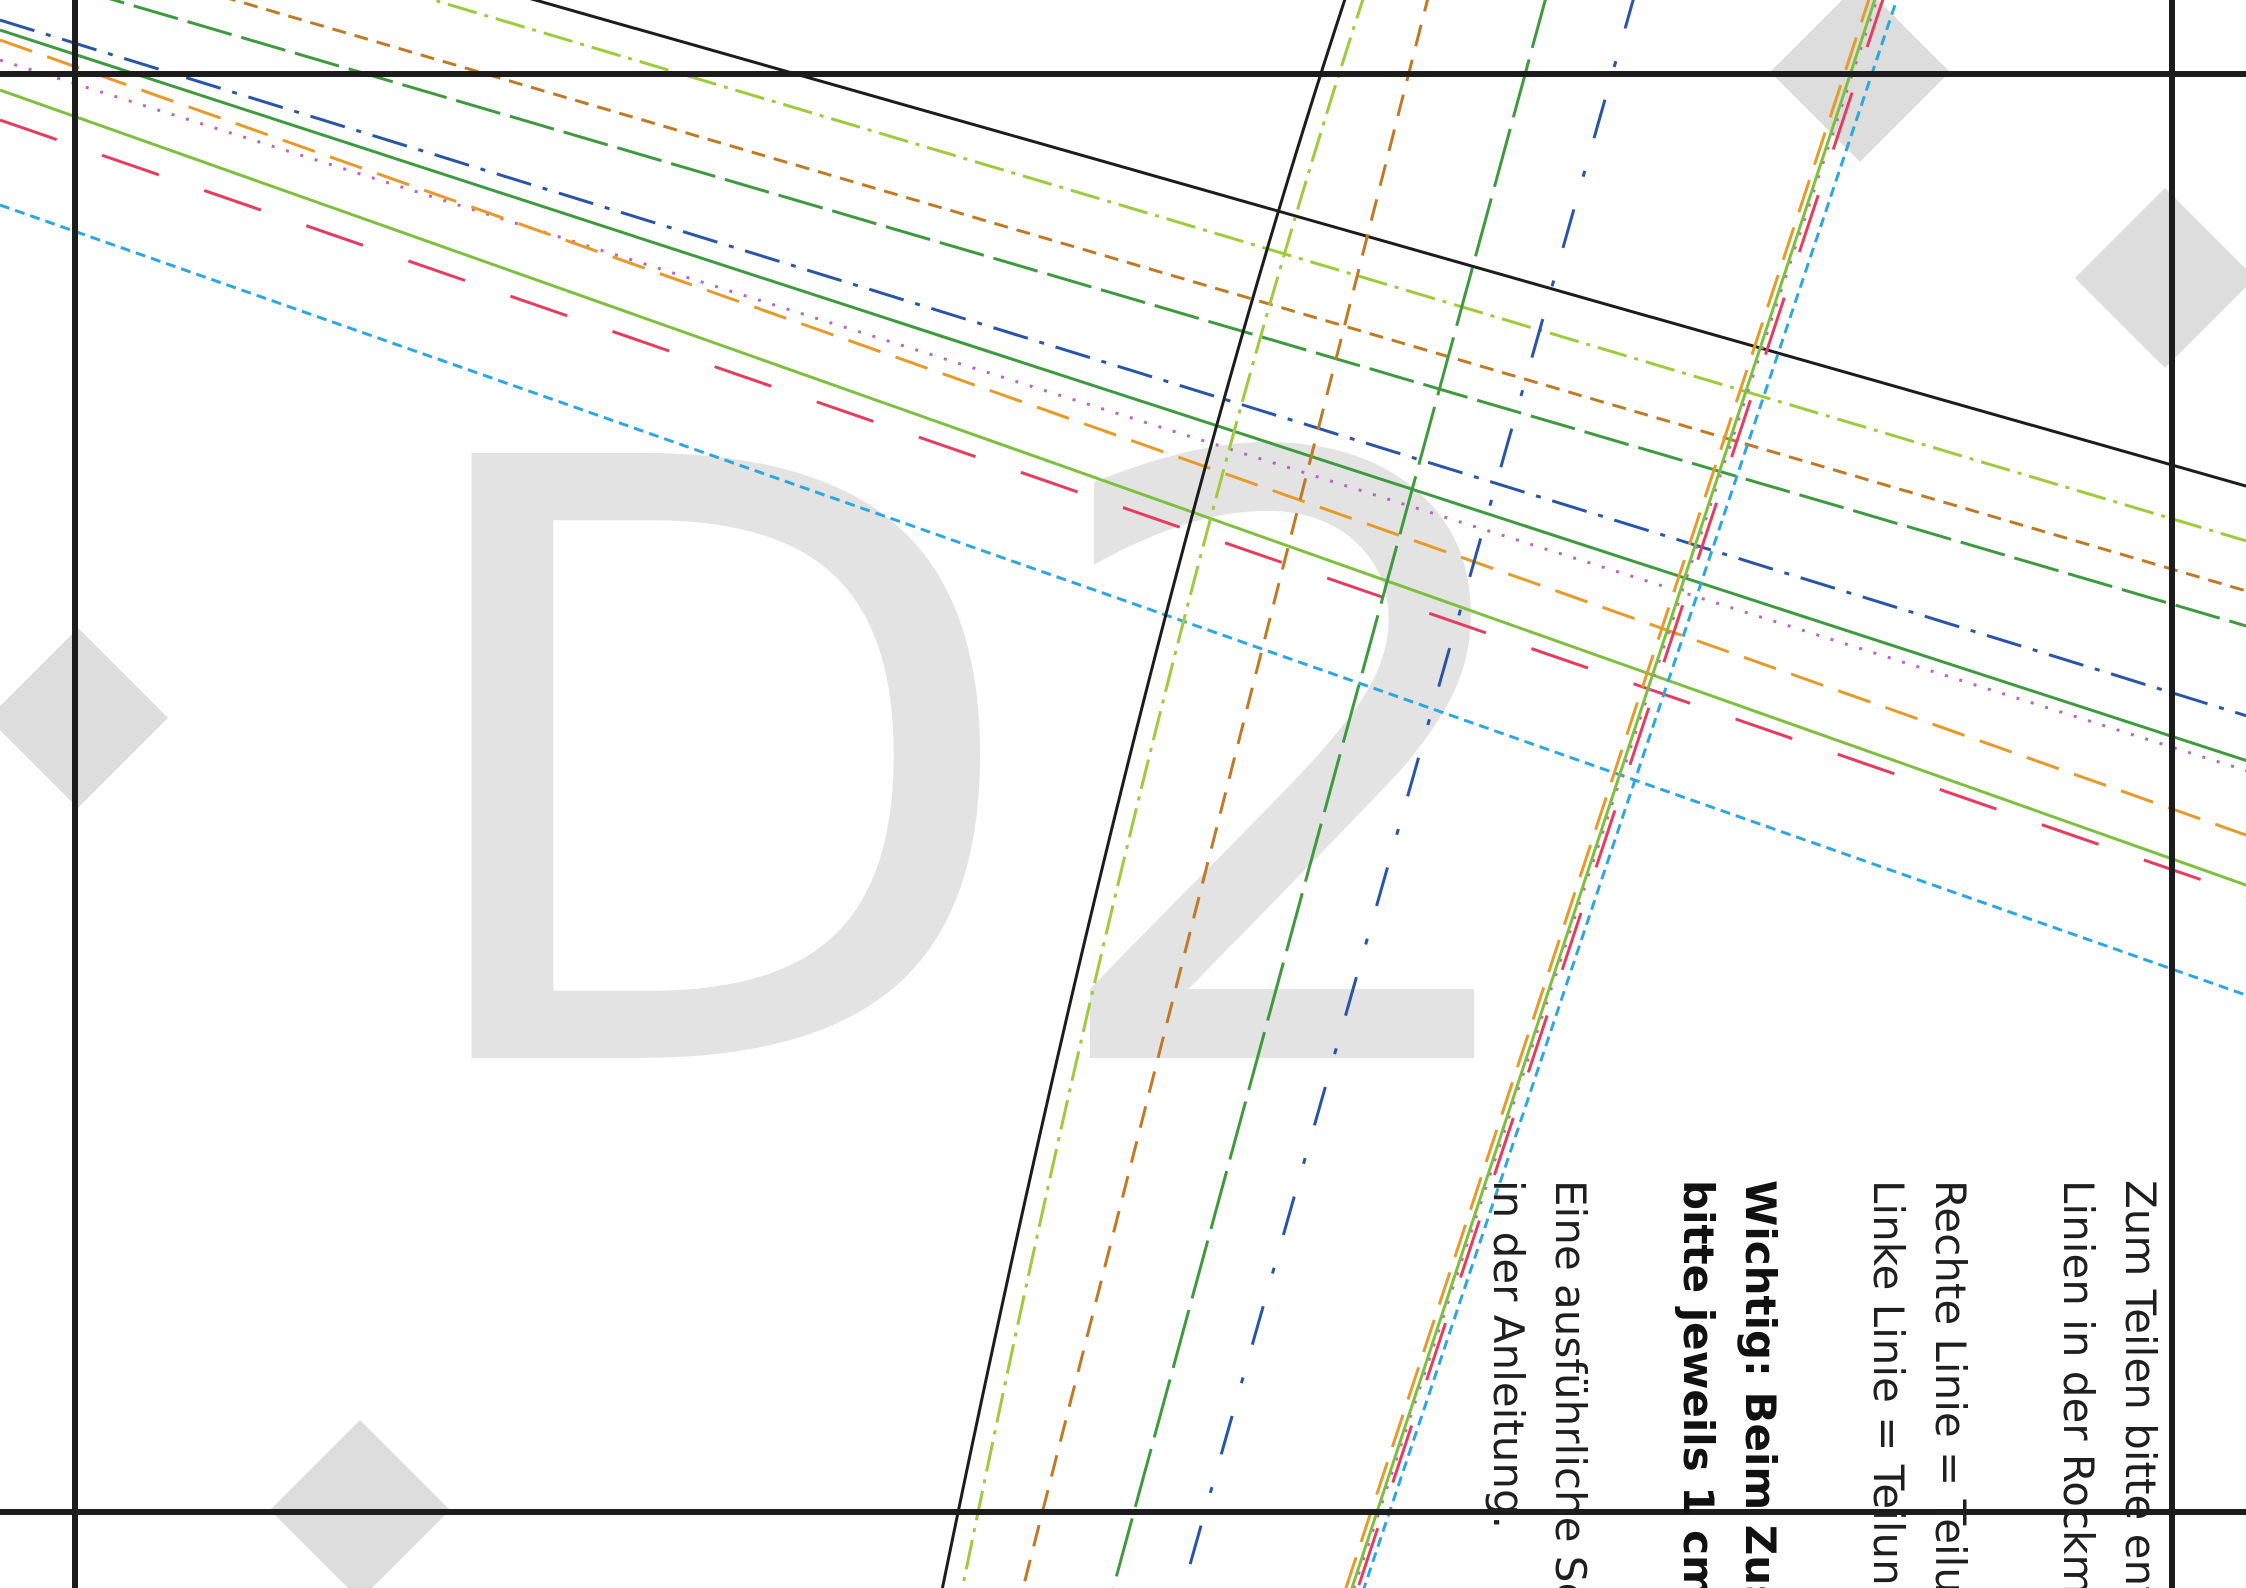 Image resolution: width=2246 pixels, height=1588 pixels. I want to click on note-line-4: Linke Linie = Teilung, so click(1888, 1384).